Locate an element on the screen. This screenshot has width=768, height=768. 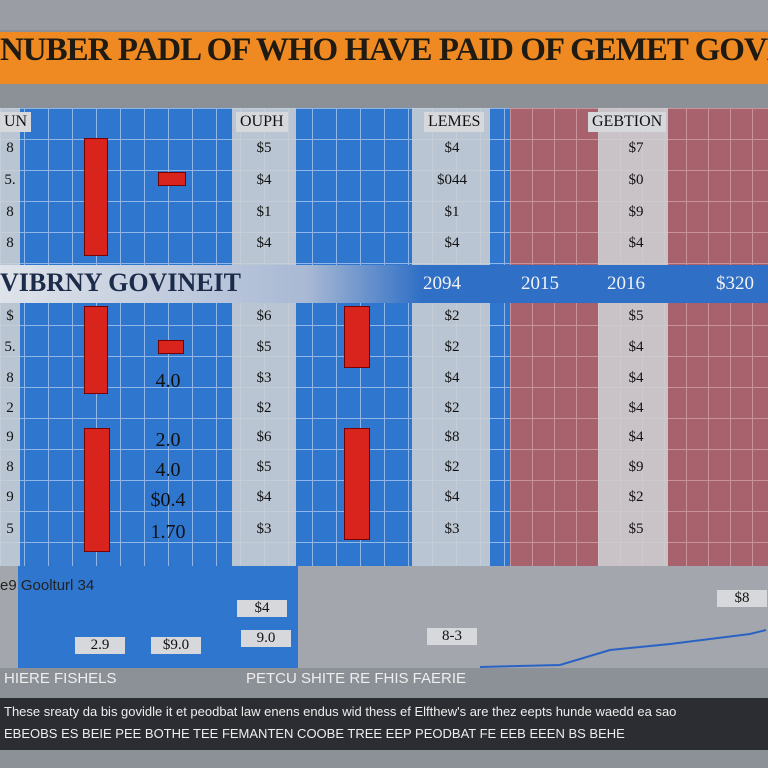
top-band is located at coordinates (384, 15).